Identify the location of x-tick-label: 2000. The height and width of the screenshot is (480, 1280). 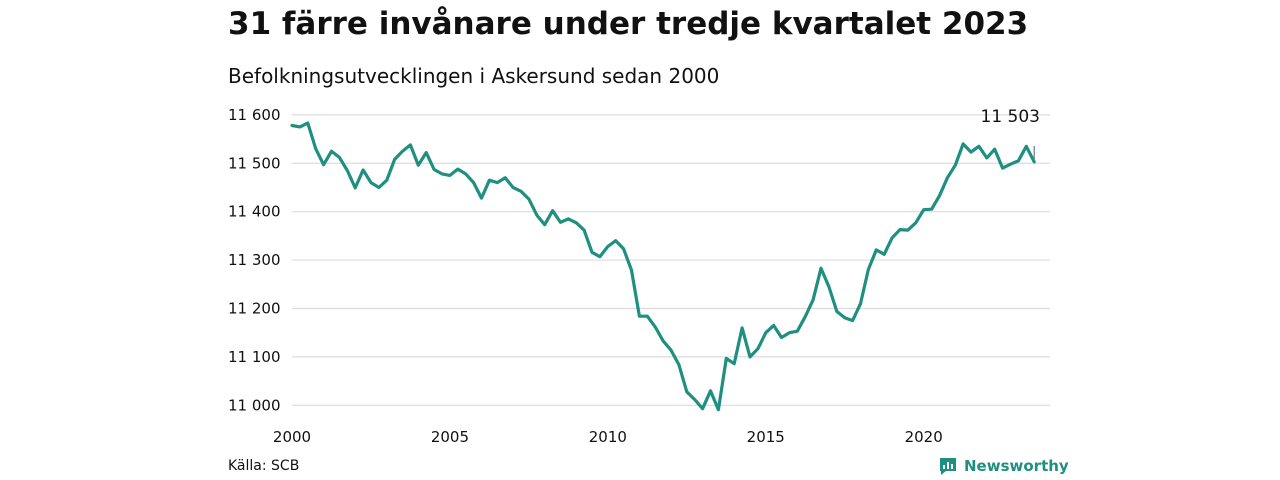
(292, 437).